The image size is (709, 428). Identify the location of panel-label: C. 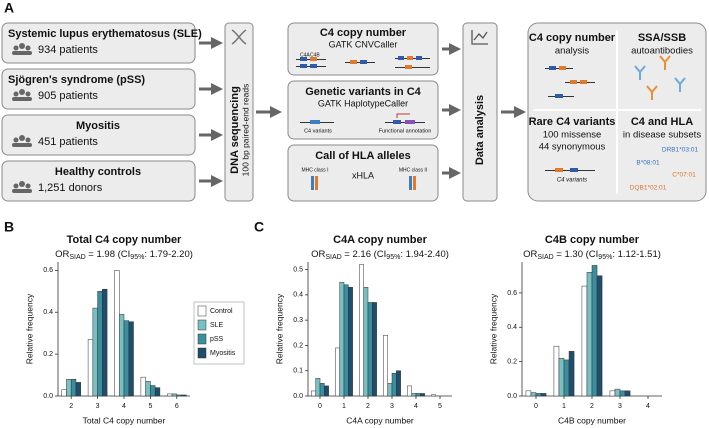
(259, 227).